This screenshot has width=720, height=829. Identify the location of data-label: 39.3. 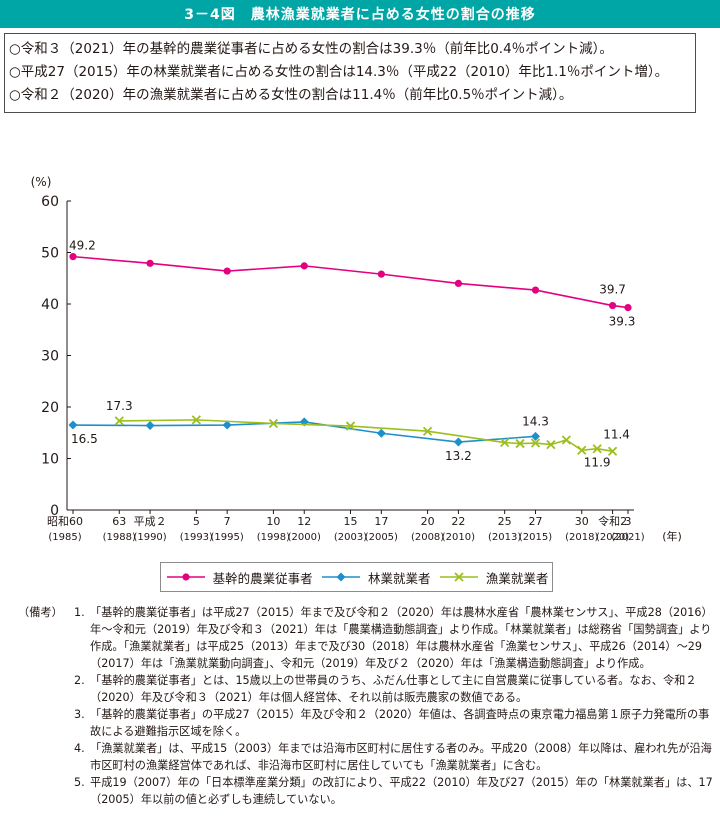
(622, 322).